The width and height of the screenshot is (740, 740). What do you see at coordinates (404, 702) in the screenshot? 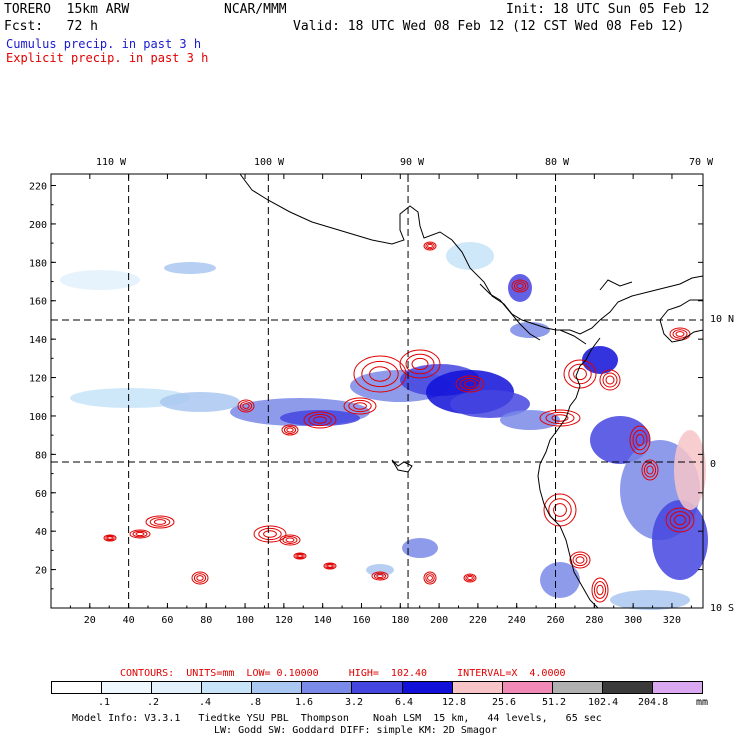
I see `legend-value: 6.4` at bounding box center [404, 702].